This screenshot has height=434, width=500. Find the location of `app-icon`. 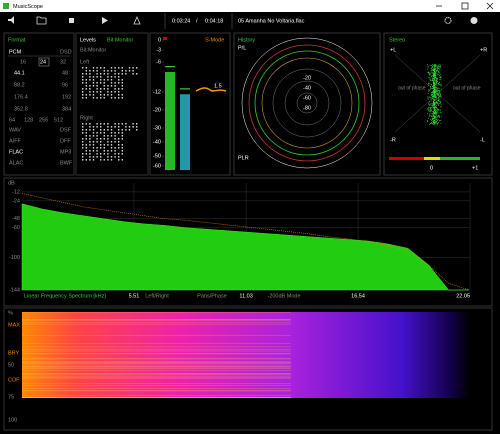

app-icon is located at coordinates (6, 6).